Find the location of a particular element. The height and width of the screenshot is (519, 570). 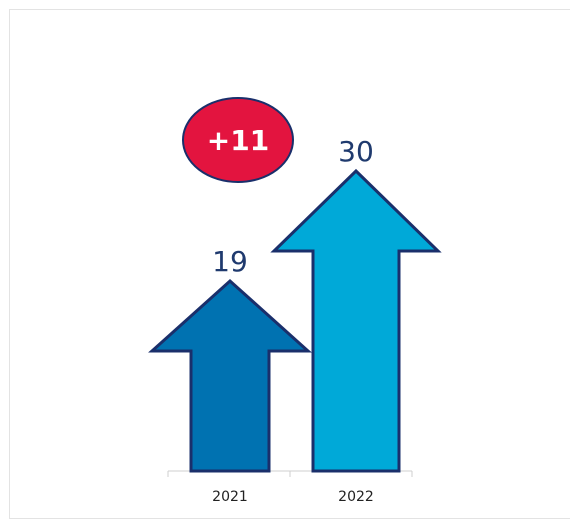

x-tick-label-2021: 2021 is located at coordinates (230, 497).